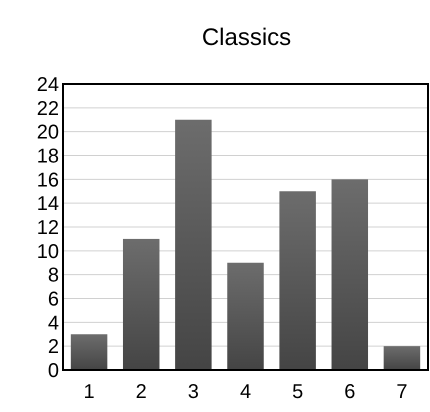  What do you see at coordinates (246, 392) in the screenshot?
I see `x-tick-label: 4` at bounding box center [246, 392].